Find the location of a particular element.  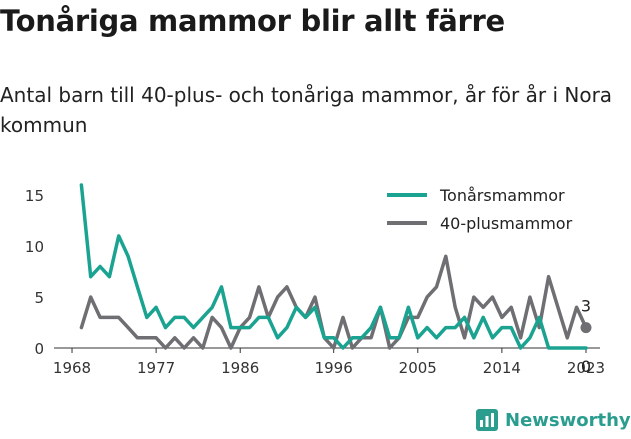

y-tick-label: 5 is located at coordinates (39, 298).